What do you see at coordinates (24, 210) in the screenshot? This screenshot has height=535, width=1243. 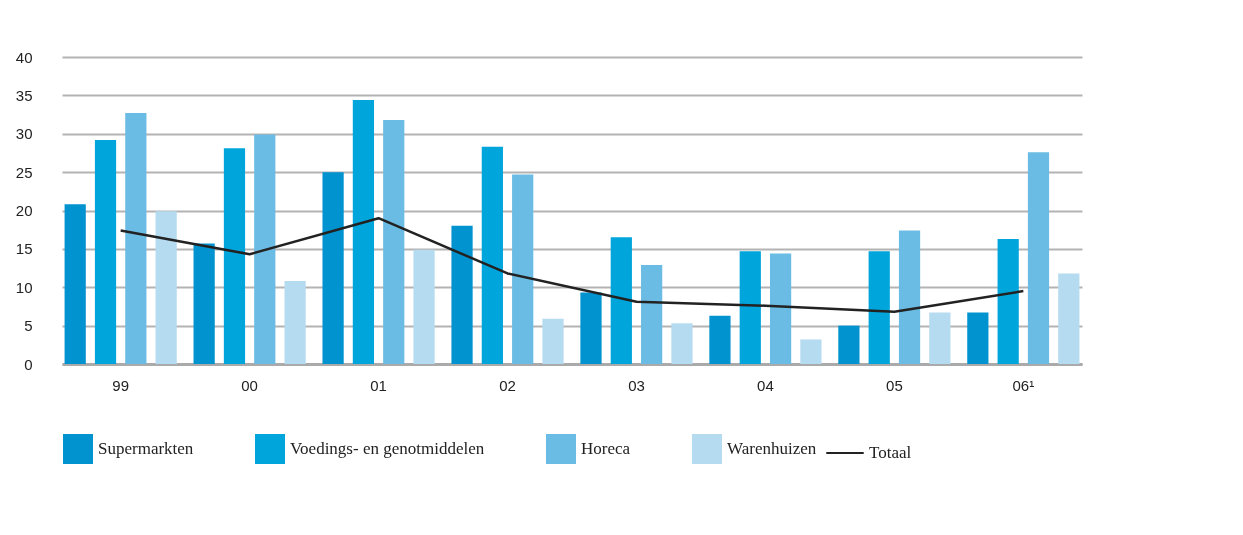 I see `y-tick-label: 20` at bounding box center [24, 210].